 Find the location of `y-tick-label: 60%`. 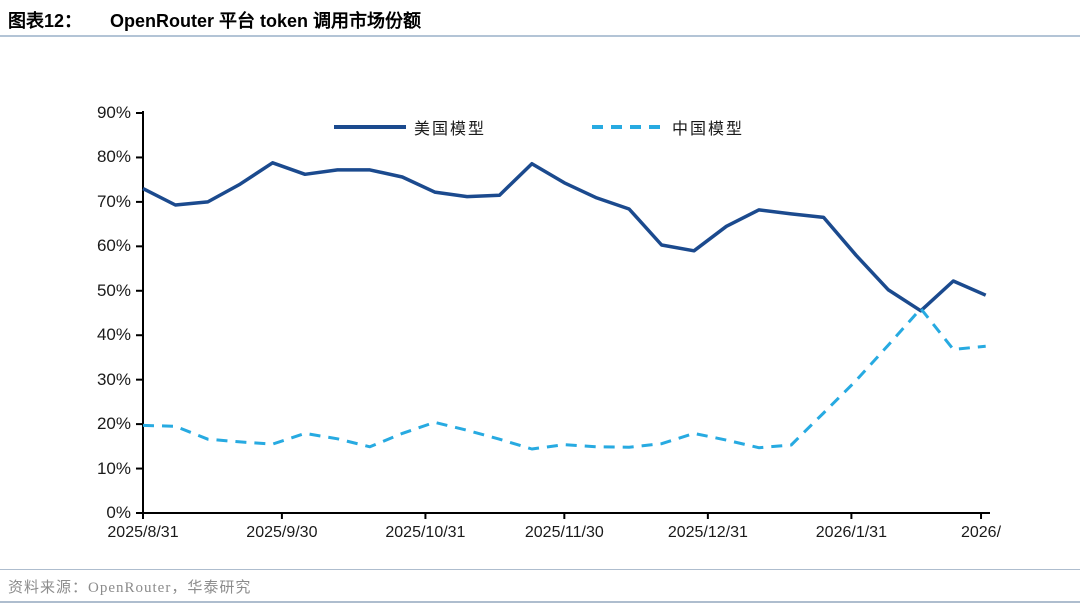

y-tick-label: 60% is located at coordinates (113, 246).